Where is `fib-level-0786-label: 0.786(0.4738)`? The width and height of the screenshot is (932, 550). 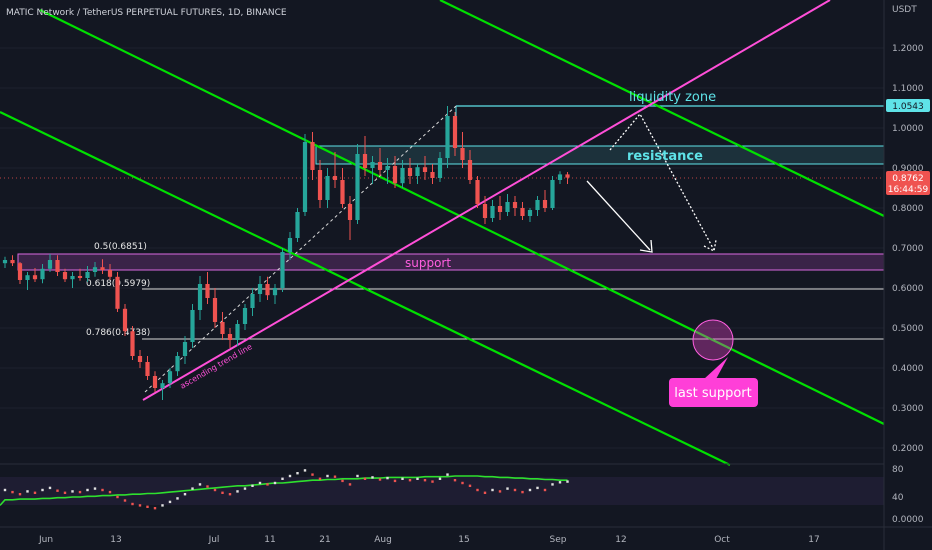 fib-level-0786-label: 0.786(0.4738) is located at coordinates (118, 333).